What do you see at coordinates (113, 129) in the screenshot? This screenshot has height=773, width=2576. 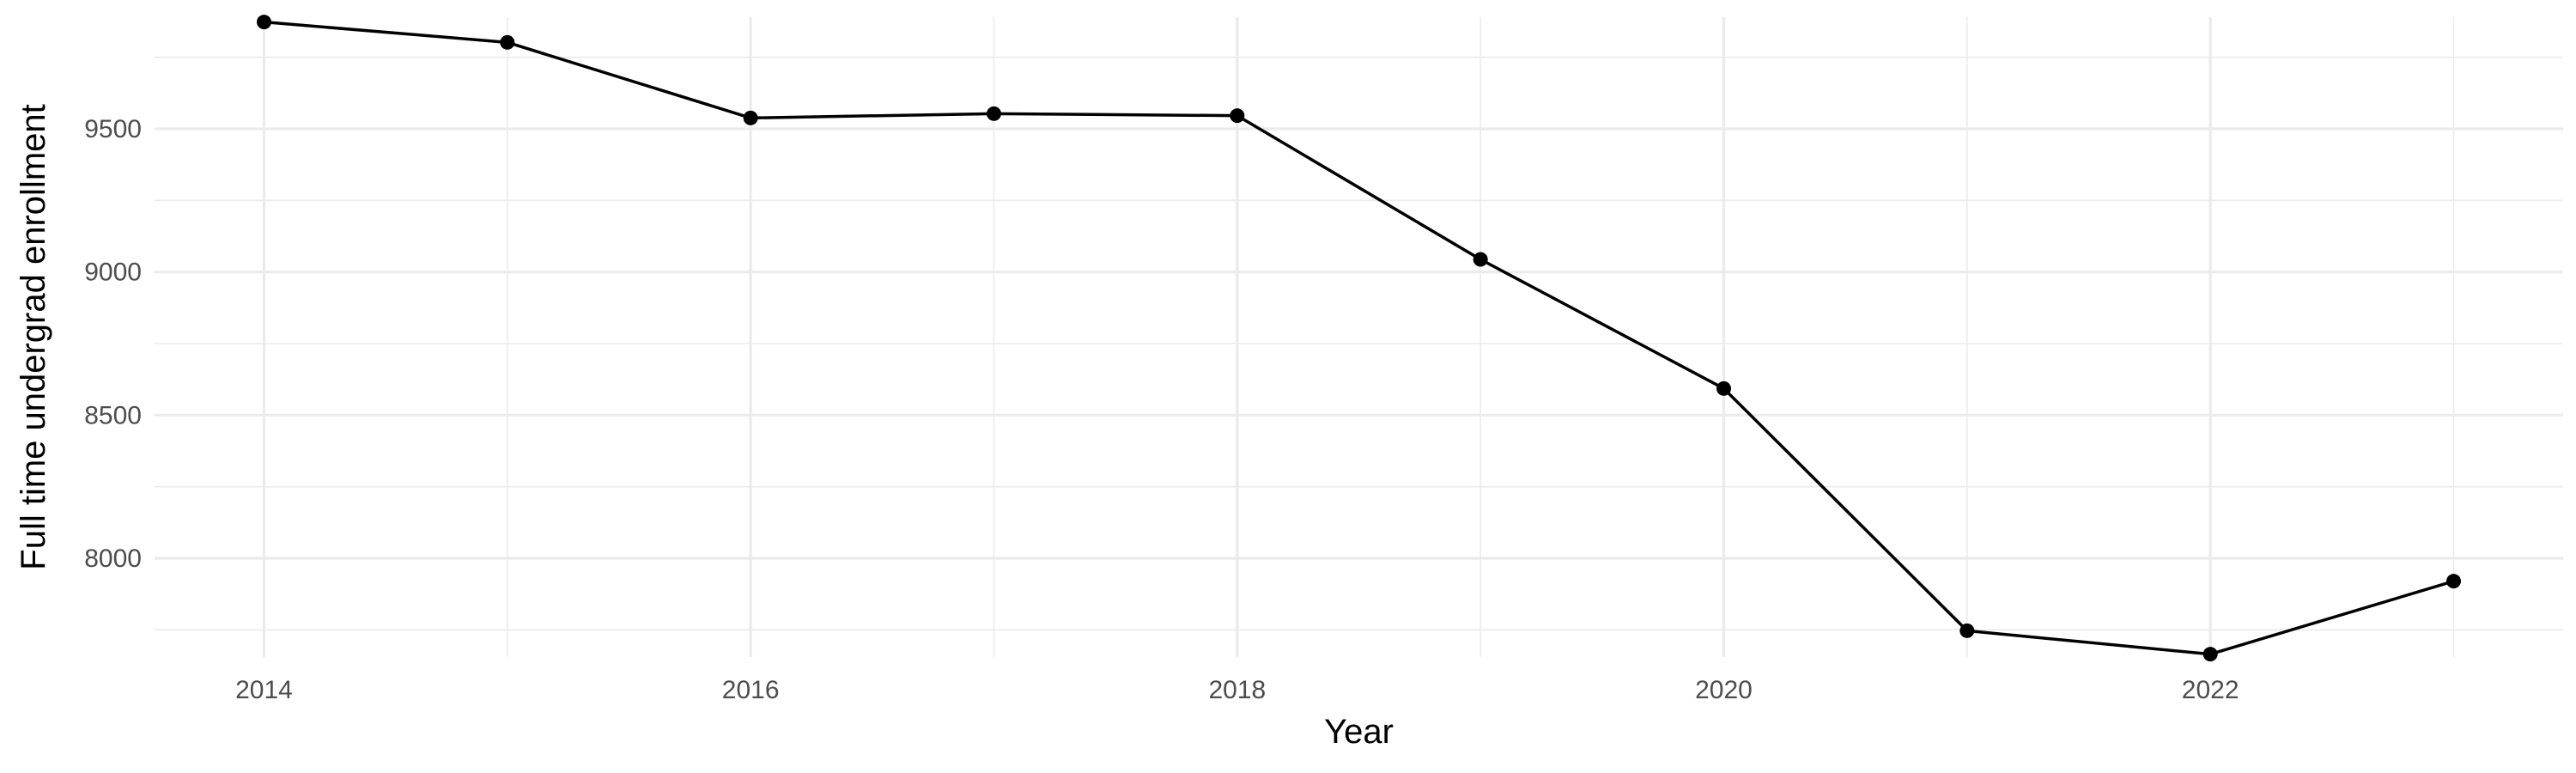 I see `y-tick-label: 9500` at bounding box center [113, 129].